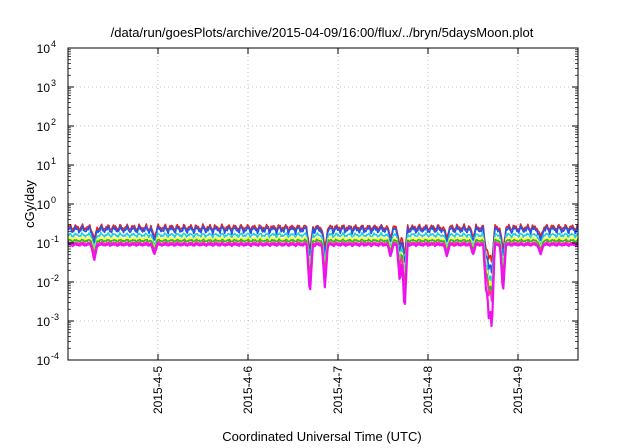  Describe the element at coordinates (53, 161) in the screenshot. I see `y-tick-exponent: 1` at that location.